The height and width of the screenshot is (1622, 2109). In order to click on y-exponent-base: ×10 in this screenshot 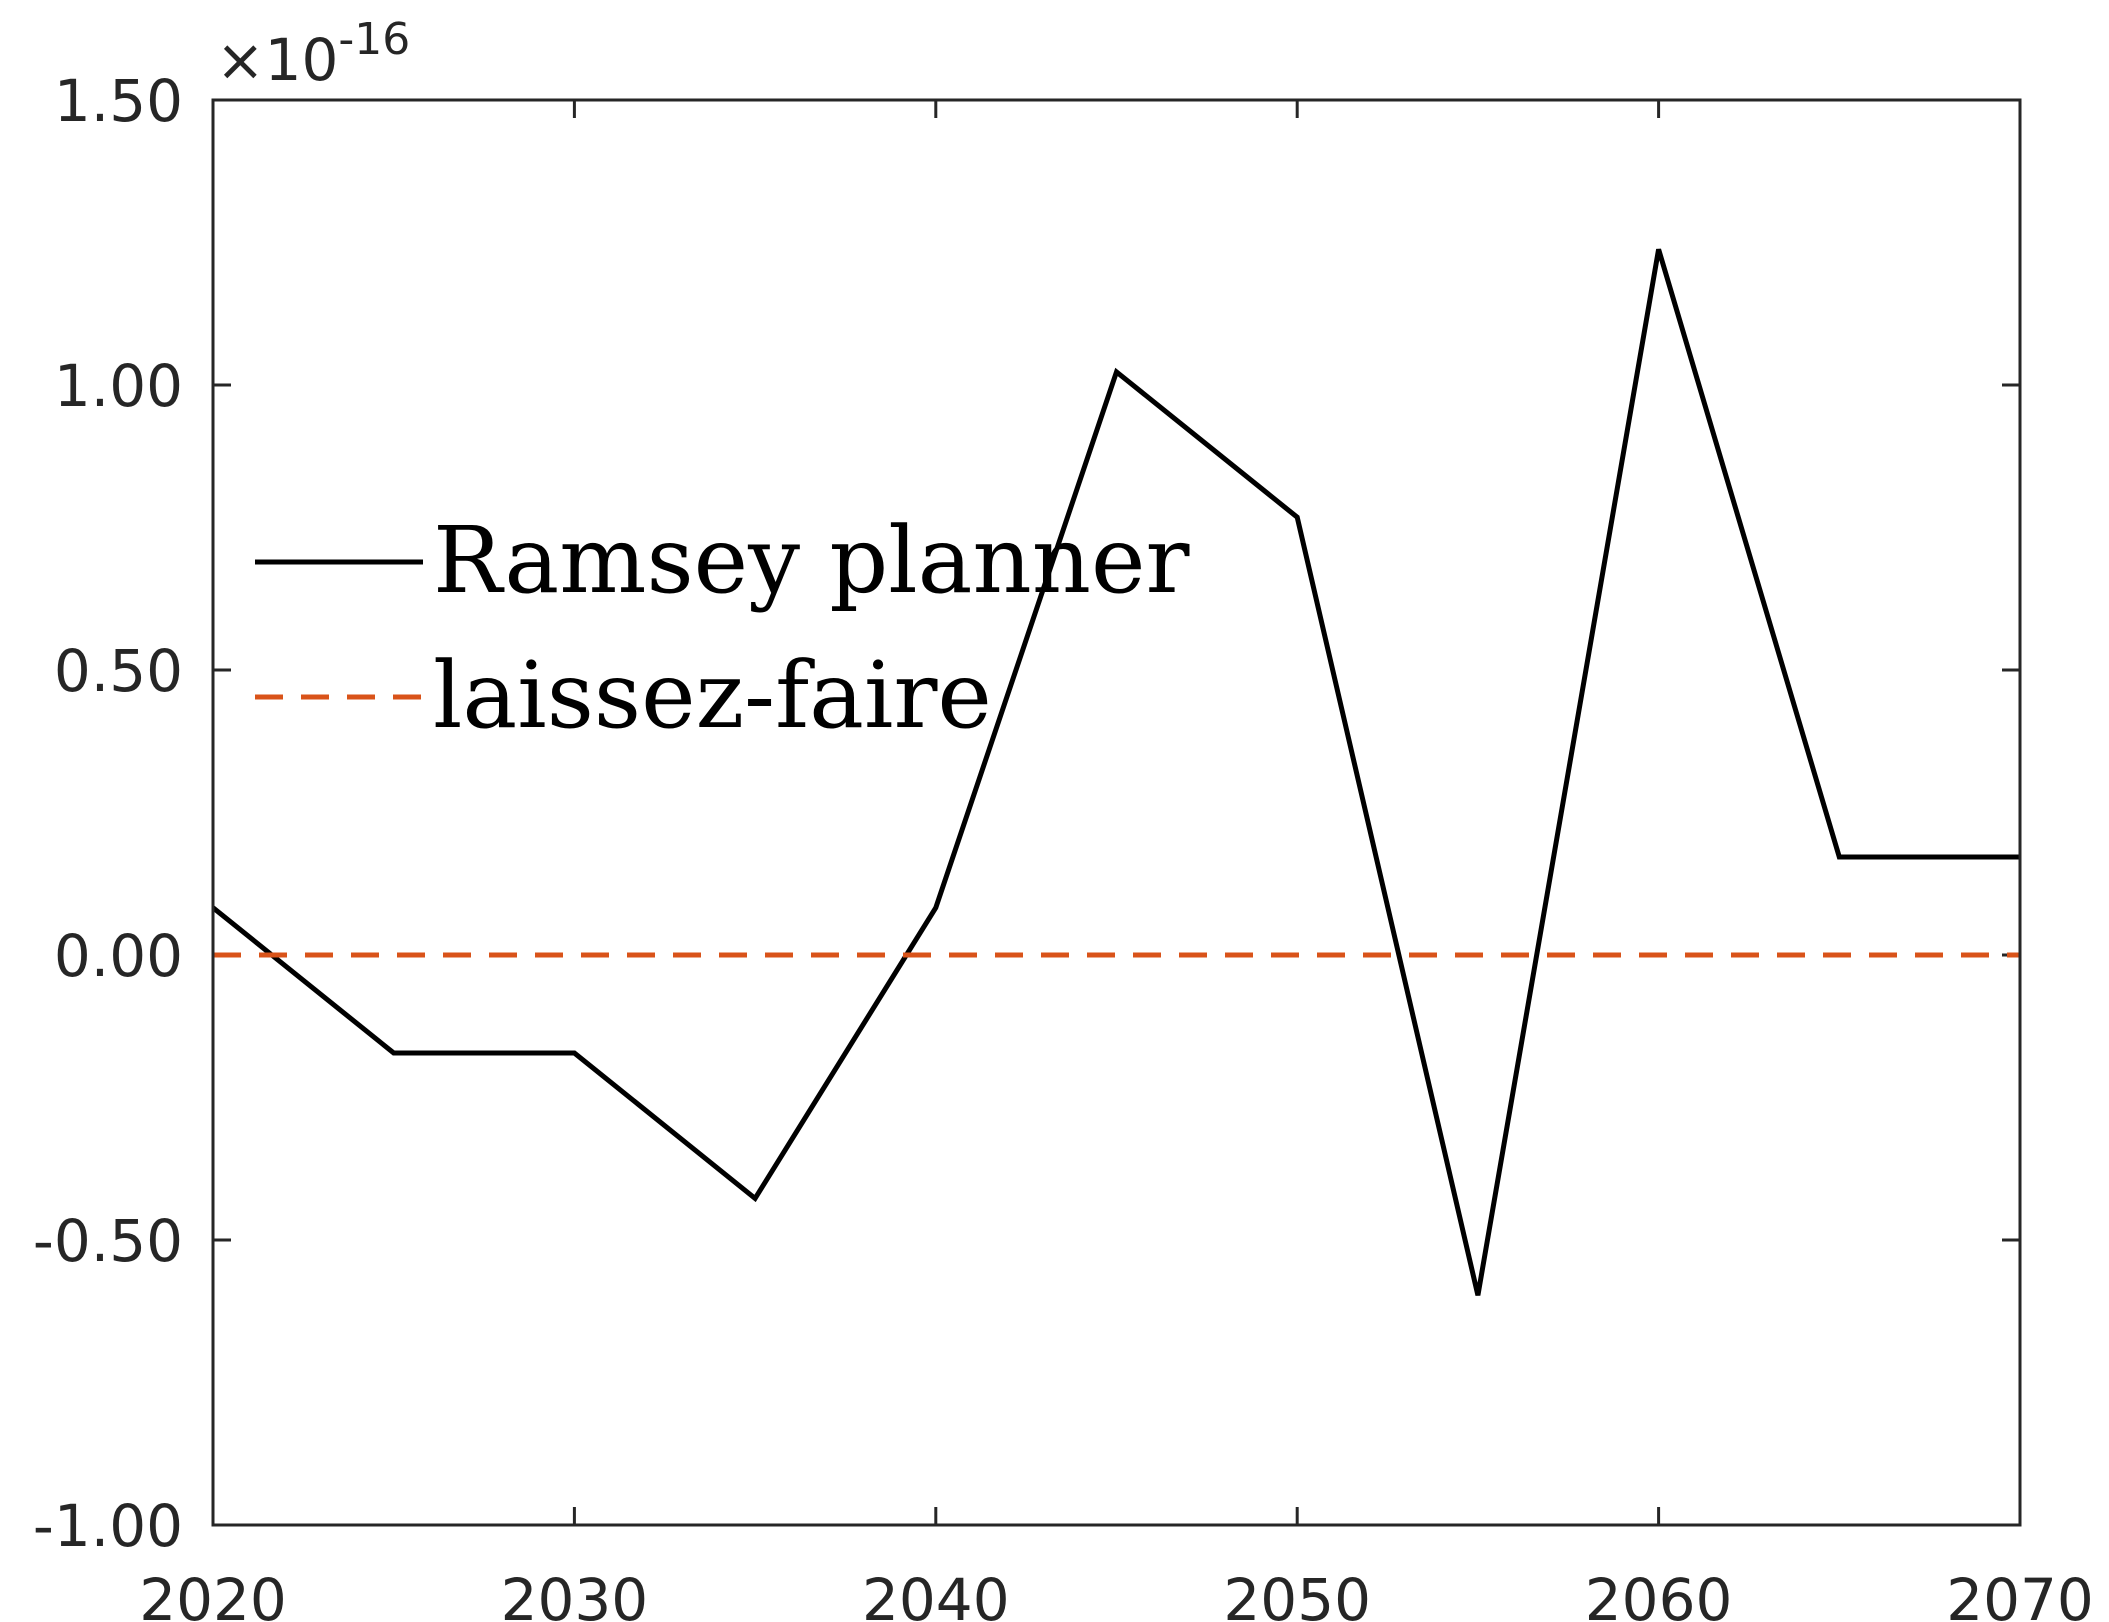, I will do `click(277, 60)`.